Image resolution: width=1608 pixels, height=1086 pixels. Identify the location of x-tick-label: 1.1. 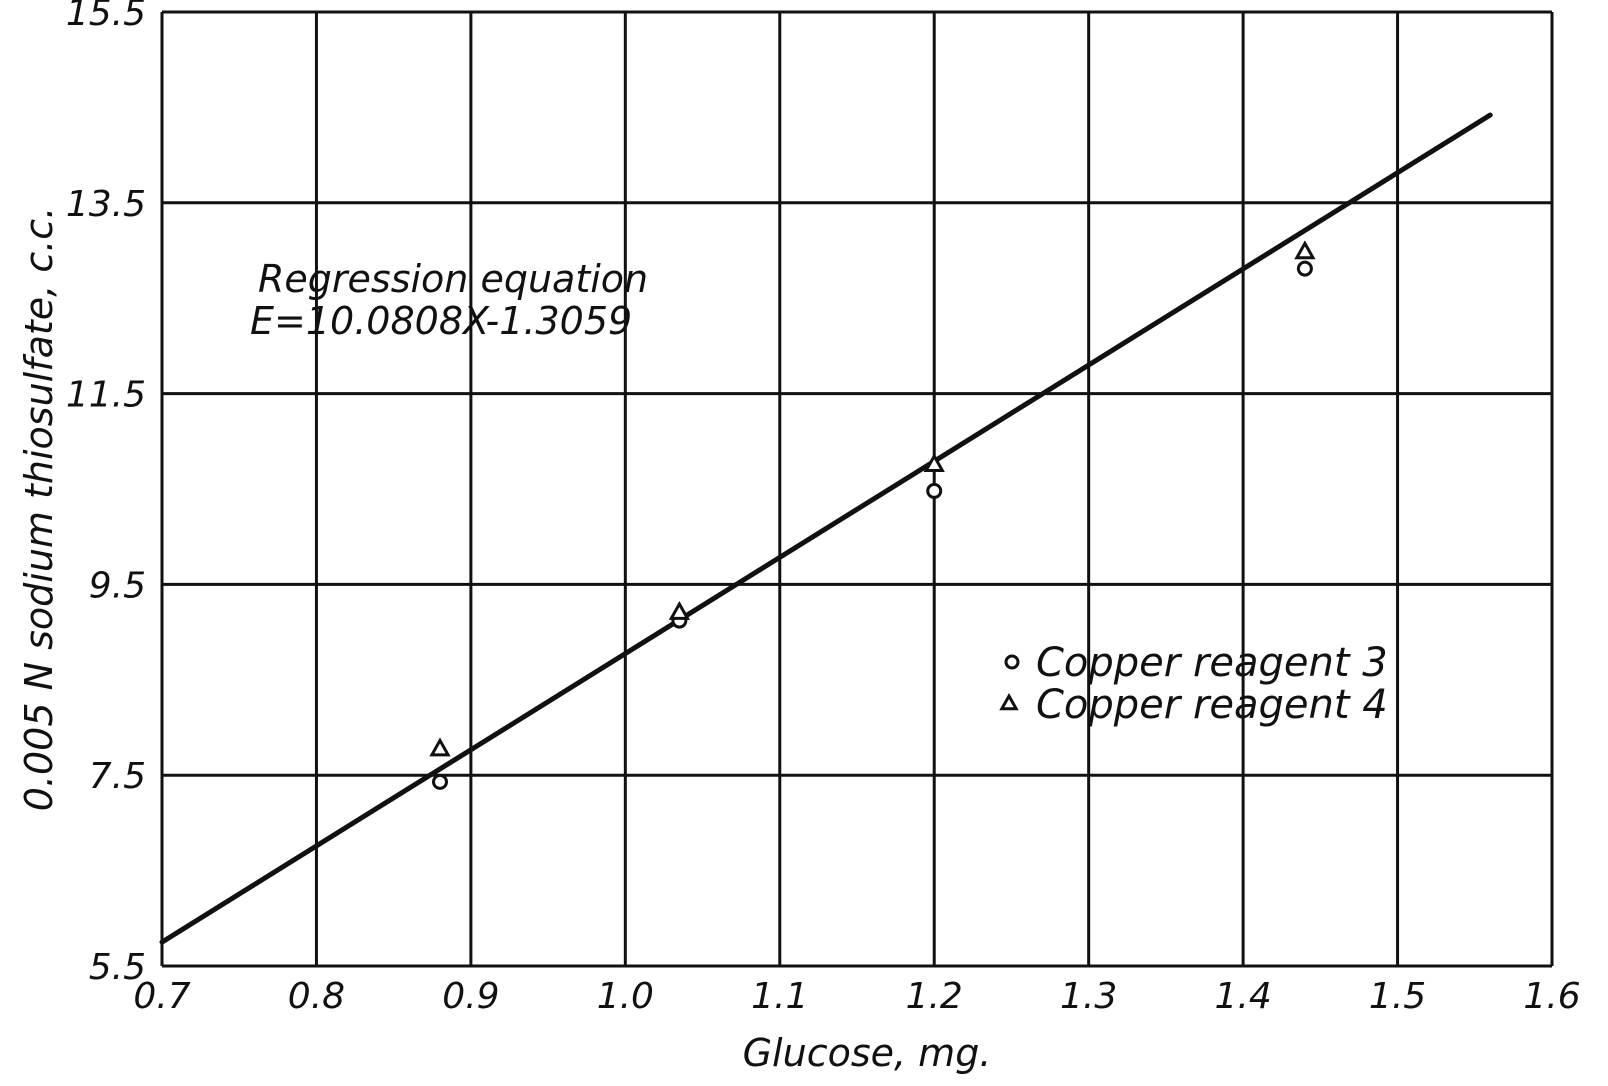
(779, 996).